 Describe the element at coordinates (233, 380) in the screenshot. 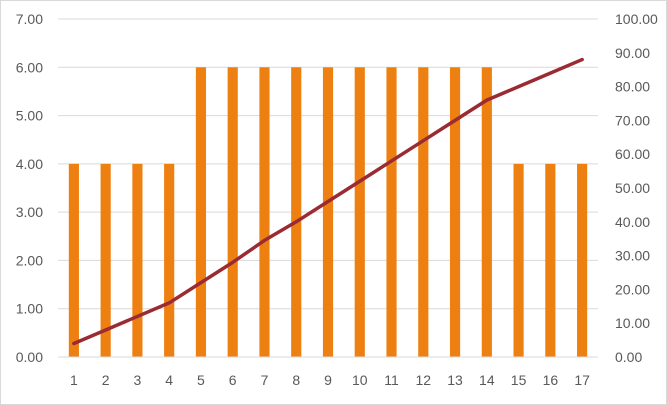

I see `x-axis-tick-label: 6` at that location.